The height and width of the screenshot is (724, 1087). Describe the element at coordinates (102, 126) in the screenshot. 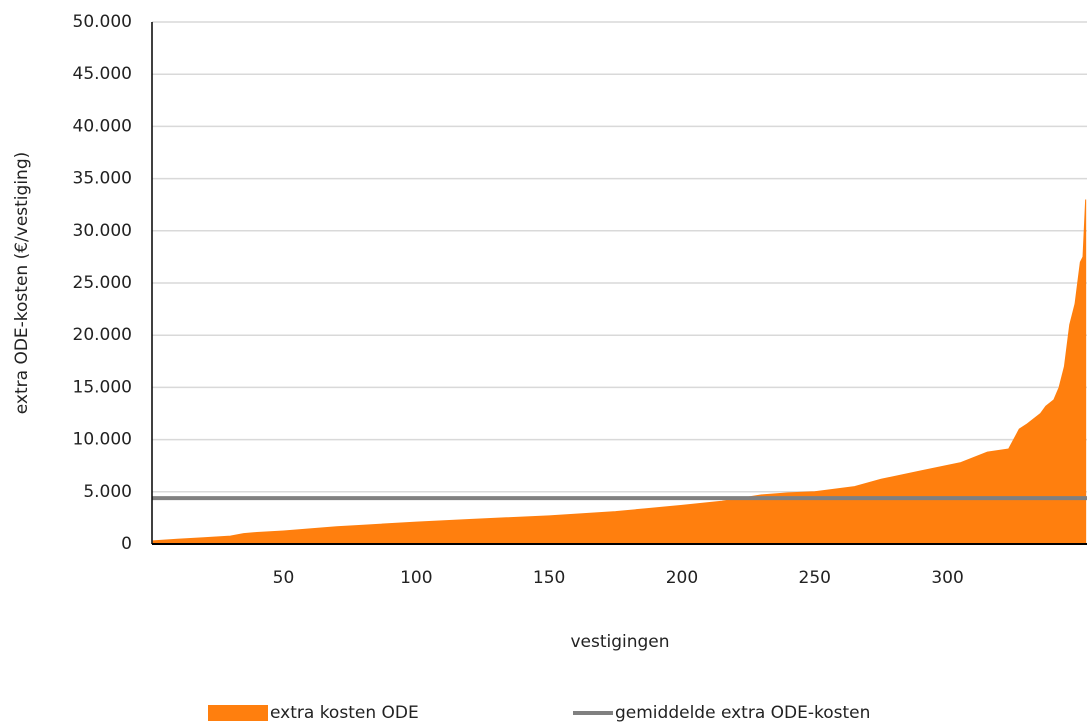

I see `y-tick-label: 40.000` at that location.